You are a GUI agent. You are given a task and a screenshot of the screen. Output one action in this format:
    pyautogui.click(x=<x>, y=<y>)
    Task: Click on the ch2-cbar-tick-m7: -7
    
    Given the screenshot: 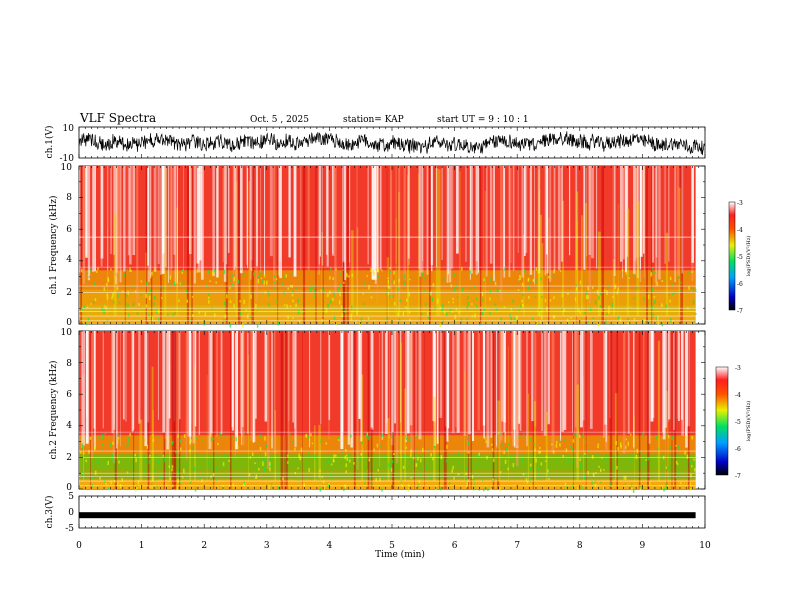 What is the action you would take?
    pyautogui.click(x=738, y=476)
    